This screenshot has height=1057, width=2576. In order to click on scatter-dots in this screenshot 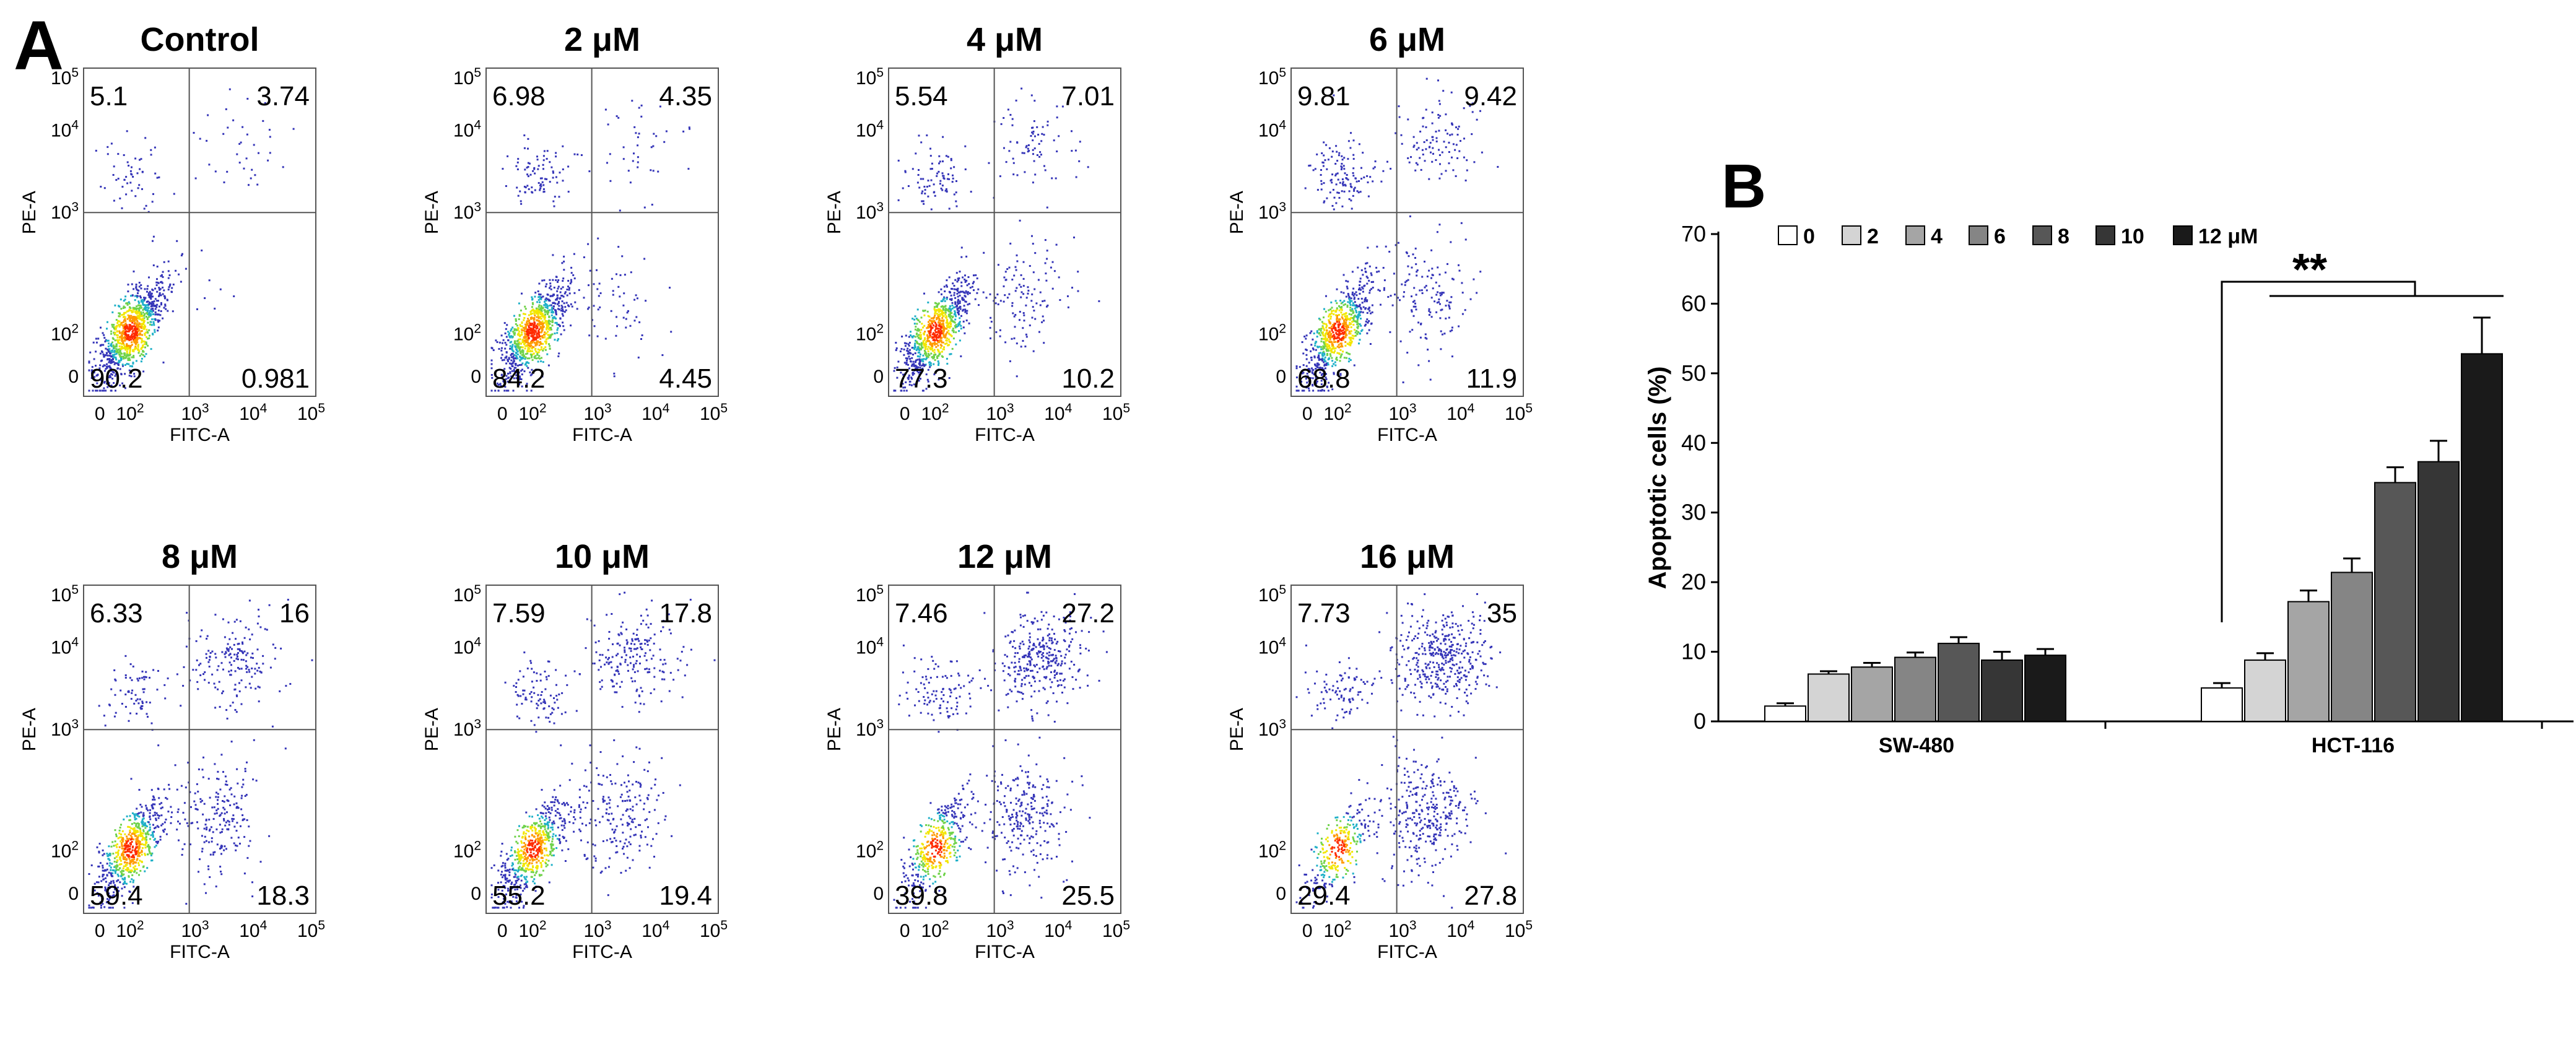, I will do `click(200, 754)`.